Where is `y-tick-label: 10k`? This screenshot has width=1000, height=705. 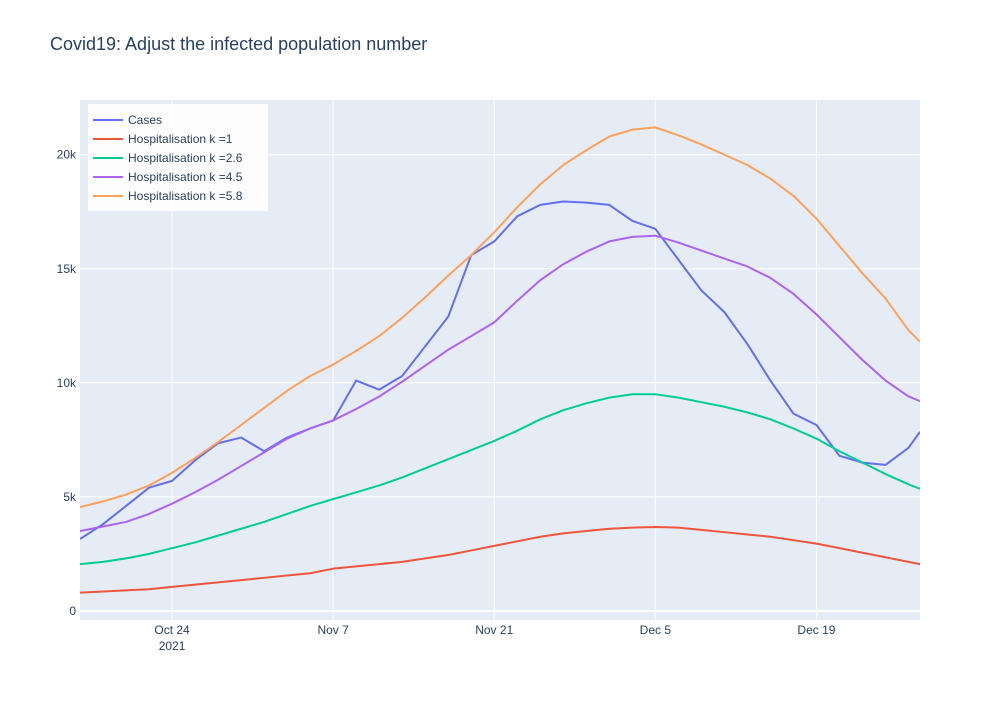 y-tick-label: 10k is located at coordinates (67, 383).